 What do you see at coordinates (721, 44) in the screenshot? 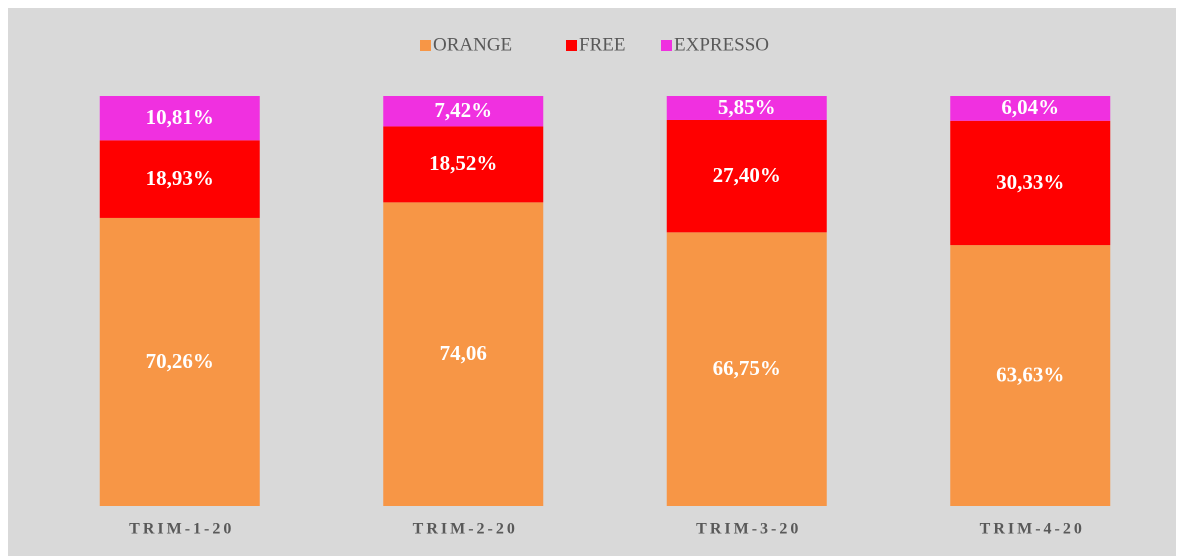
I see `legend-label: EXPRESSO` at bounding box center [721, 44].